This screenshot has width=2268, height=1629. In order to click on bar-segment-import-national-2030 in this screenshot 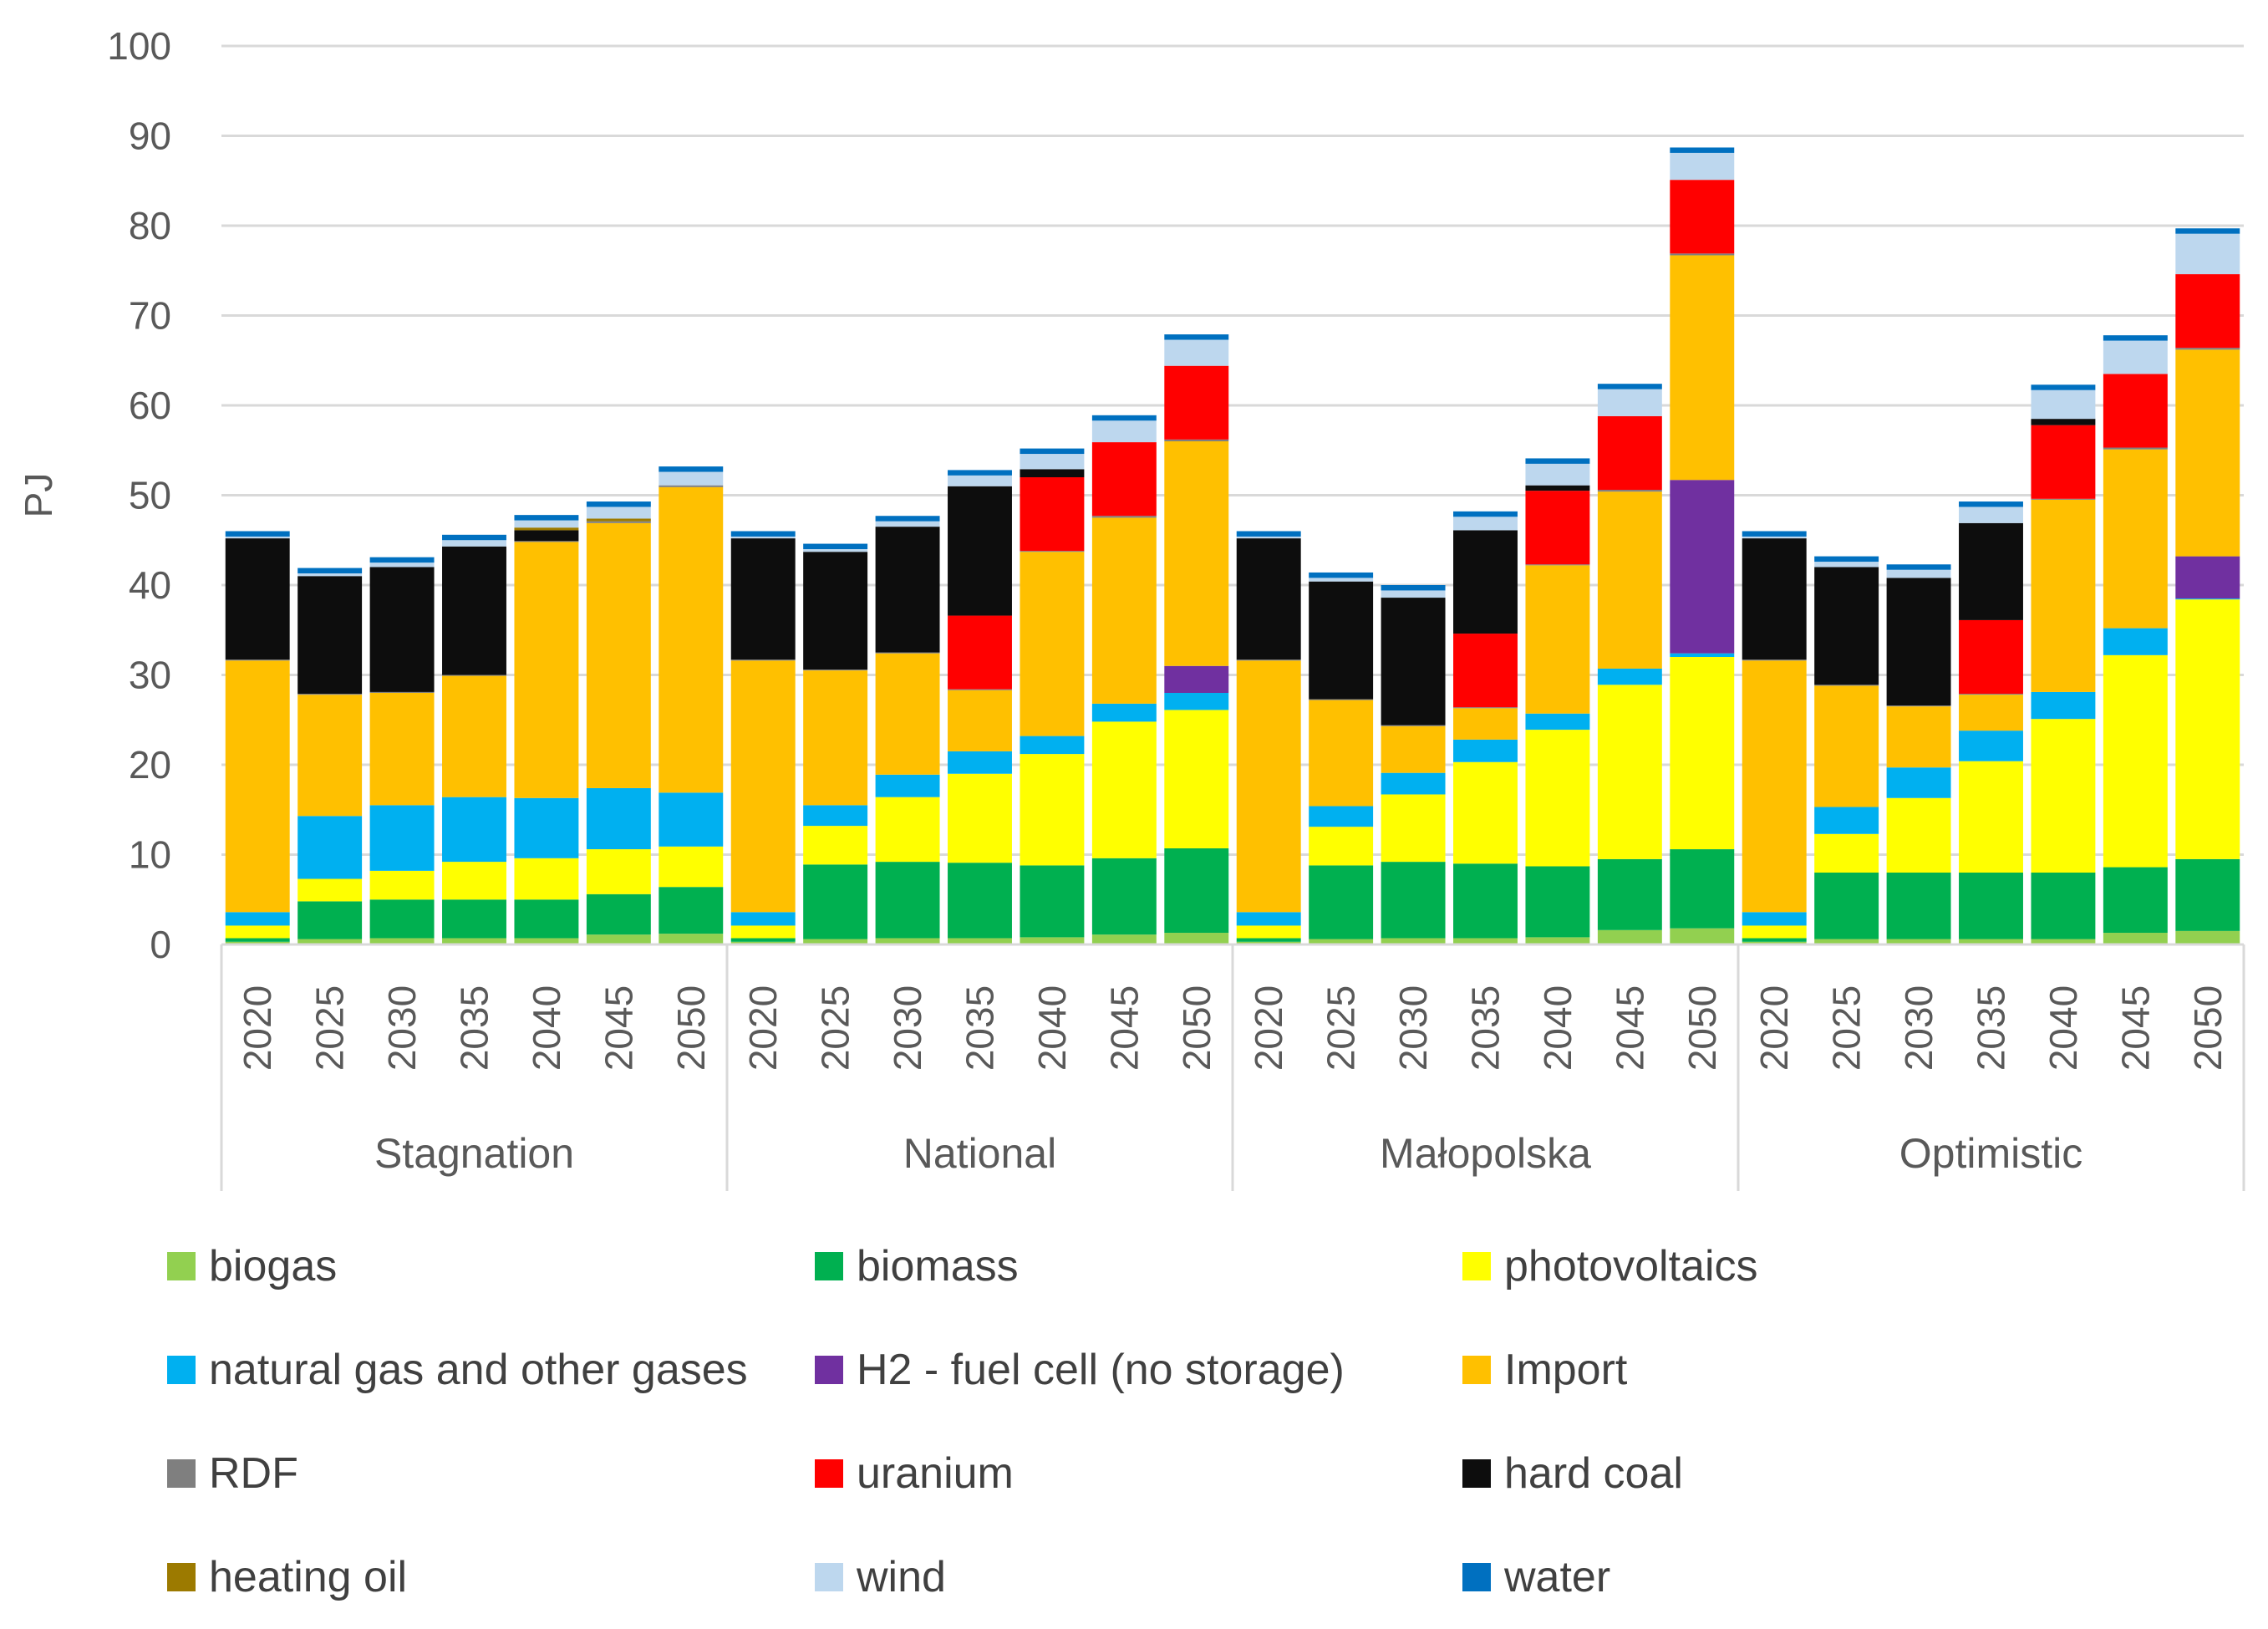, I will do `click(907, 714)`.